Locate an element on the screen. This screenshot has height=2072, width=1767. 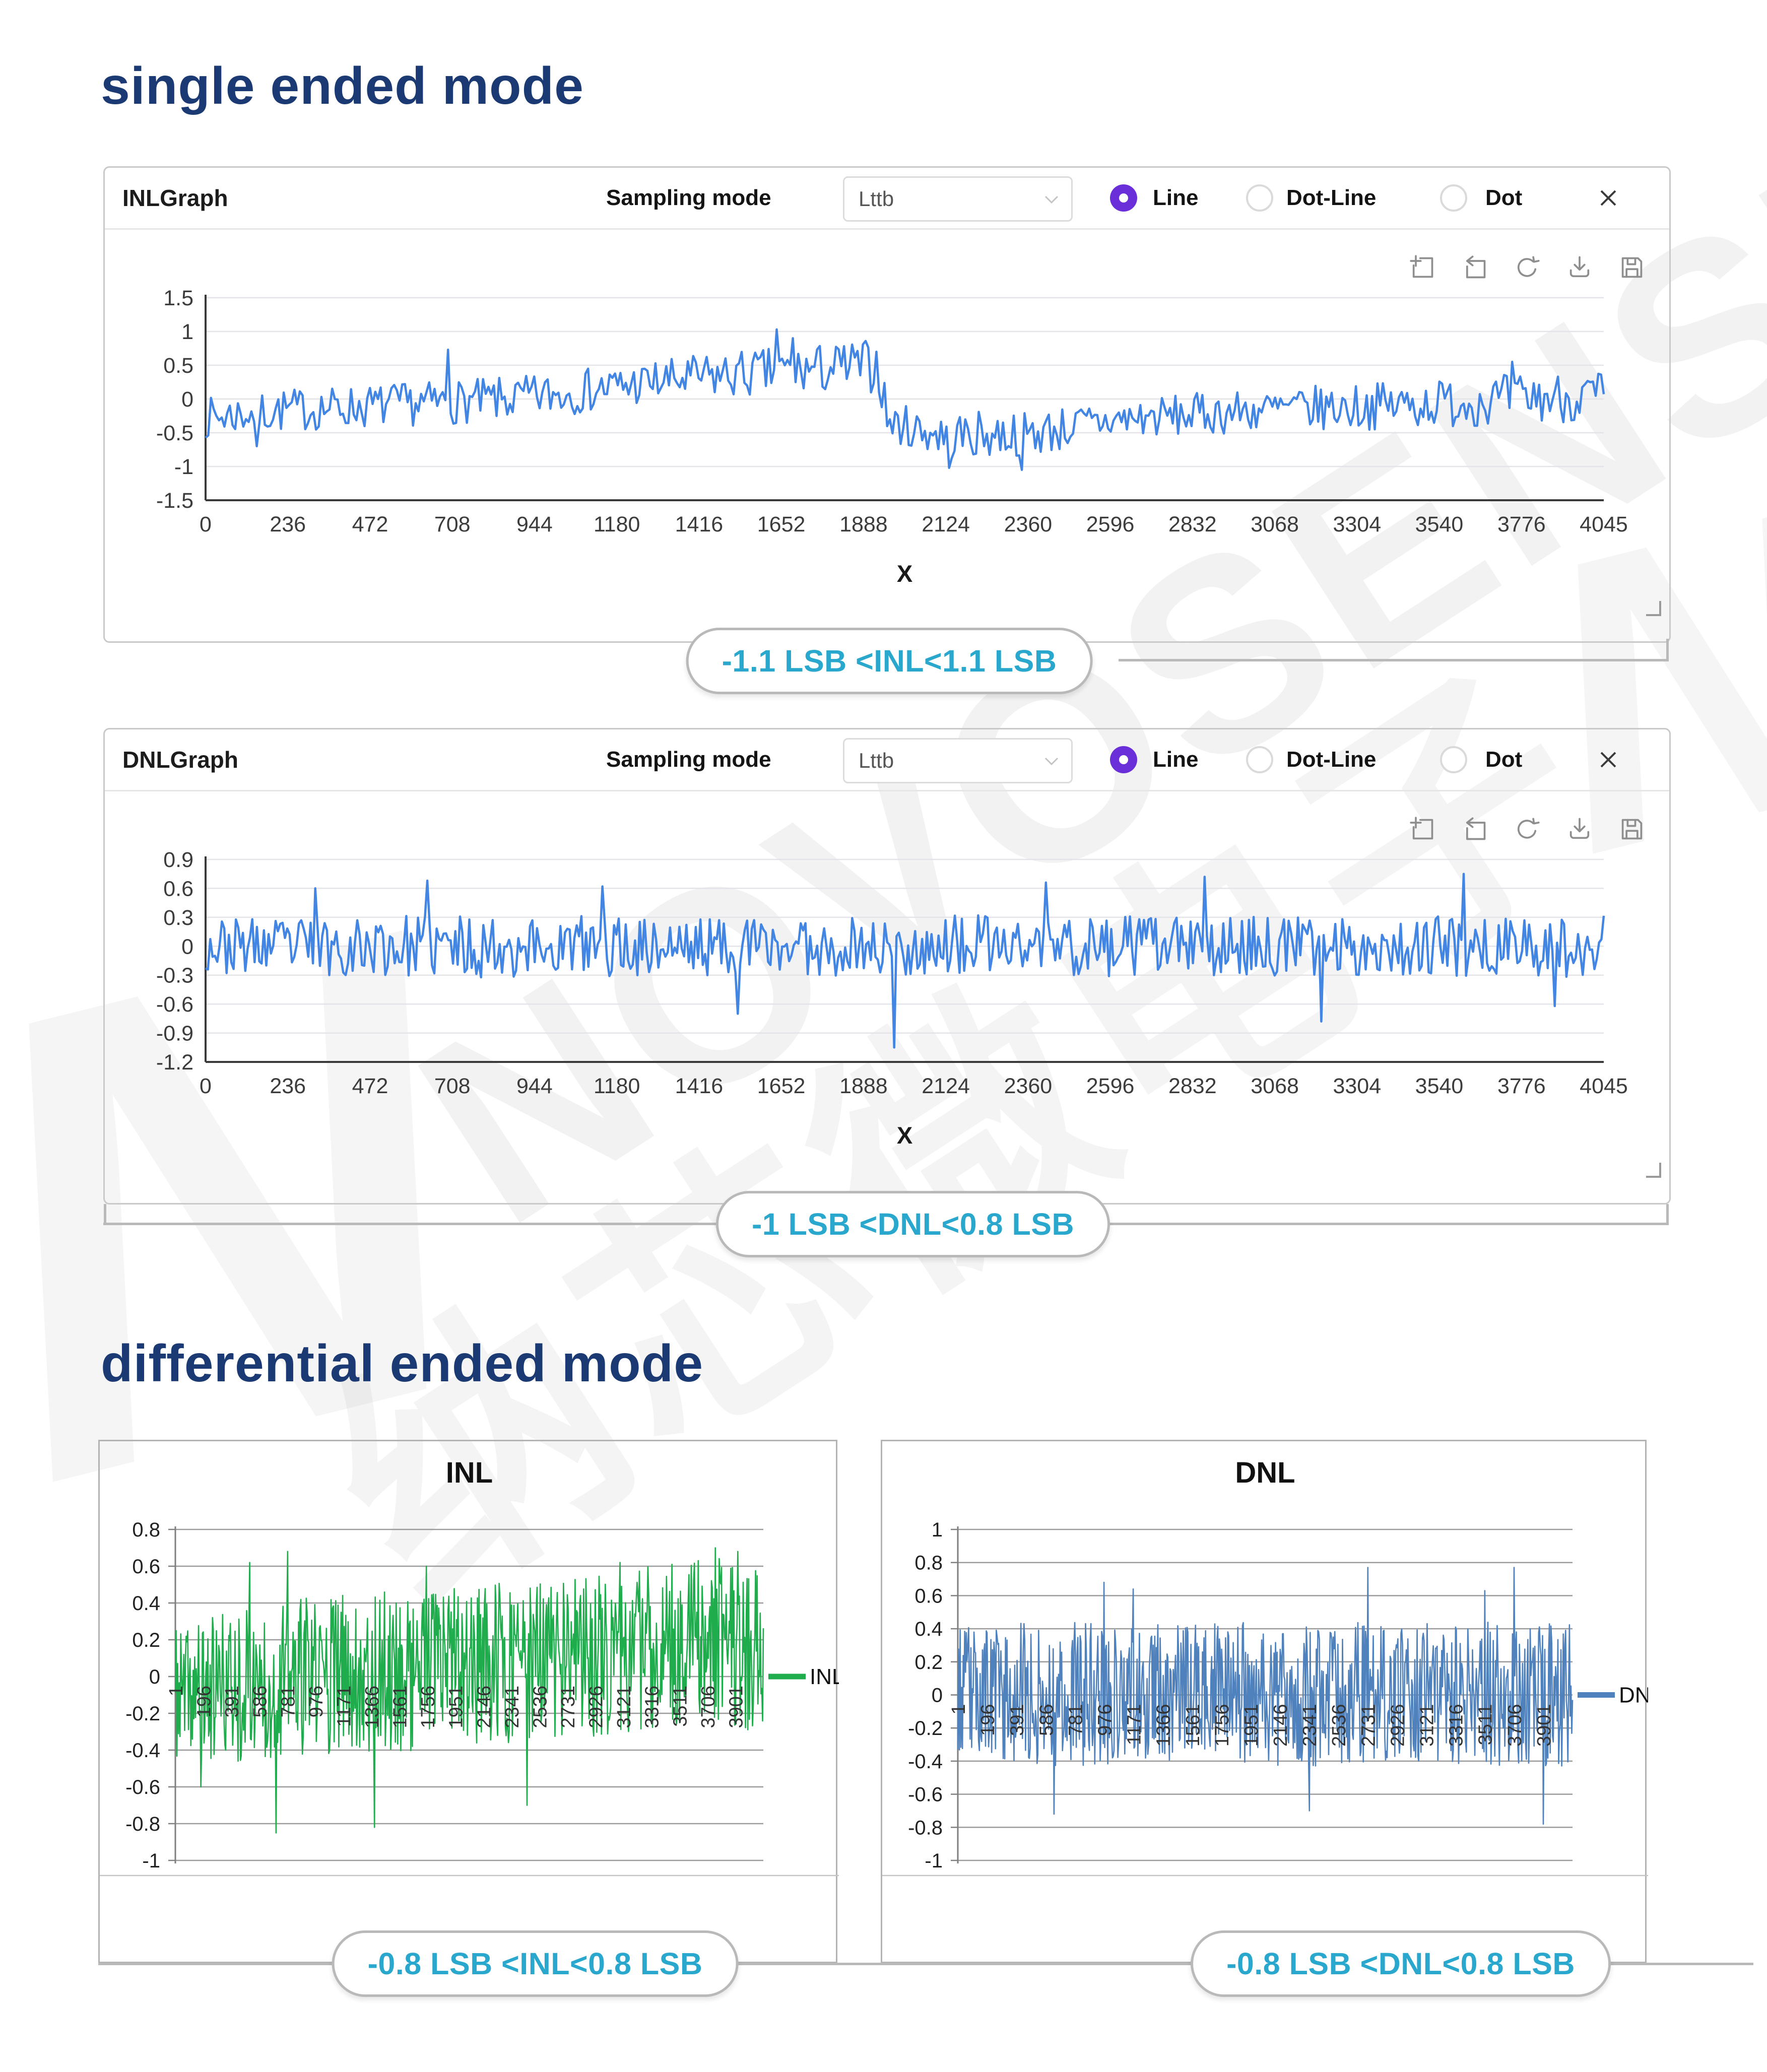
svg-text: -1.2 is located at coordinates (174, 1062).